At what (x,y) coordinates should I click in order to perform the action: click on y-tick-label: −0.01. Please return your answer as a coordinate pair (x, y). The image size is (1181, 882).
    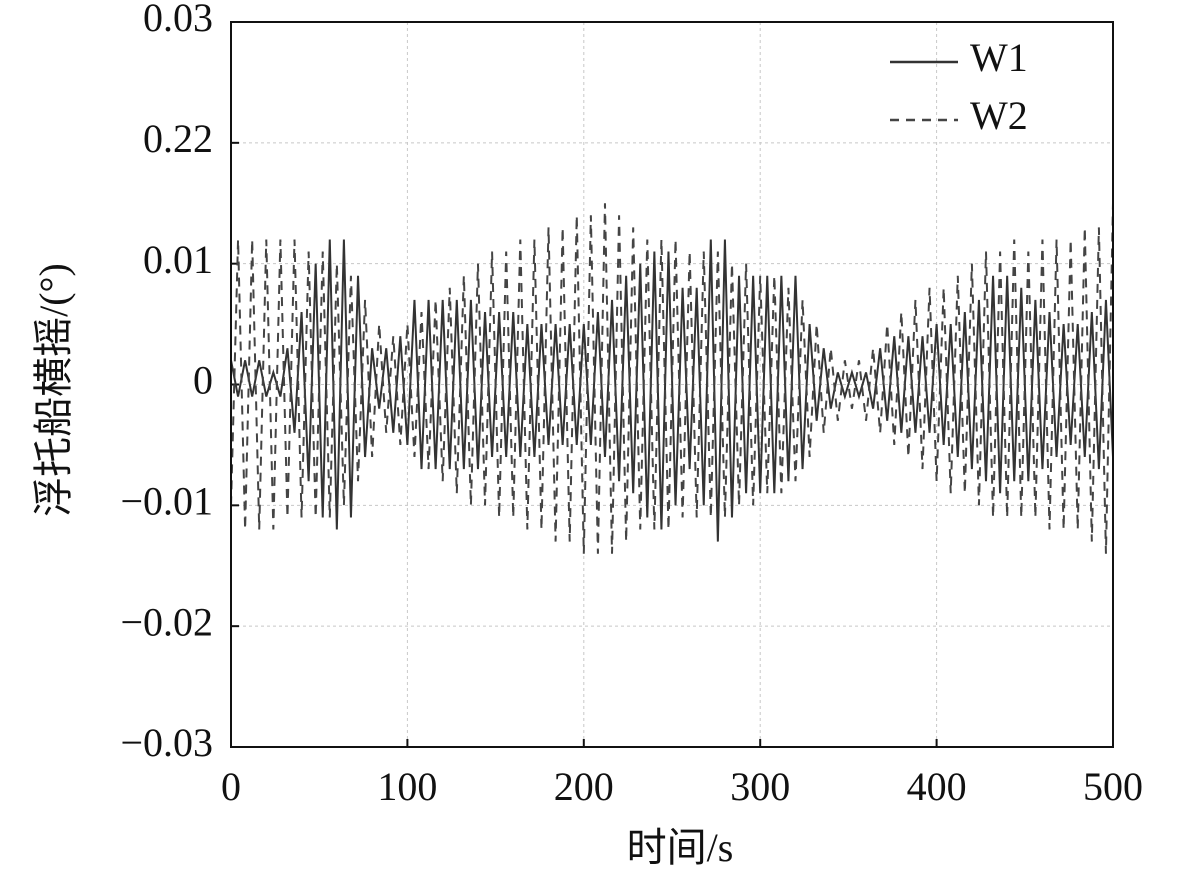
    Looking at the image, I should click on (166, 501).